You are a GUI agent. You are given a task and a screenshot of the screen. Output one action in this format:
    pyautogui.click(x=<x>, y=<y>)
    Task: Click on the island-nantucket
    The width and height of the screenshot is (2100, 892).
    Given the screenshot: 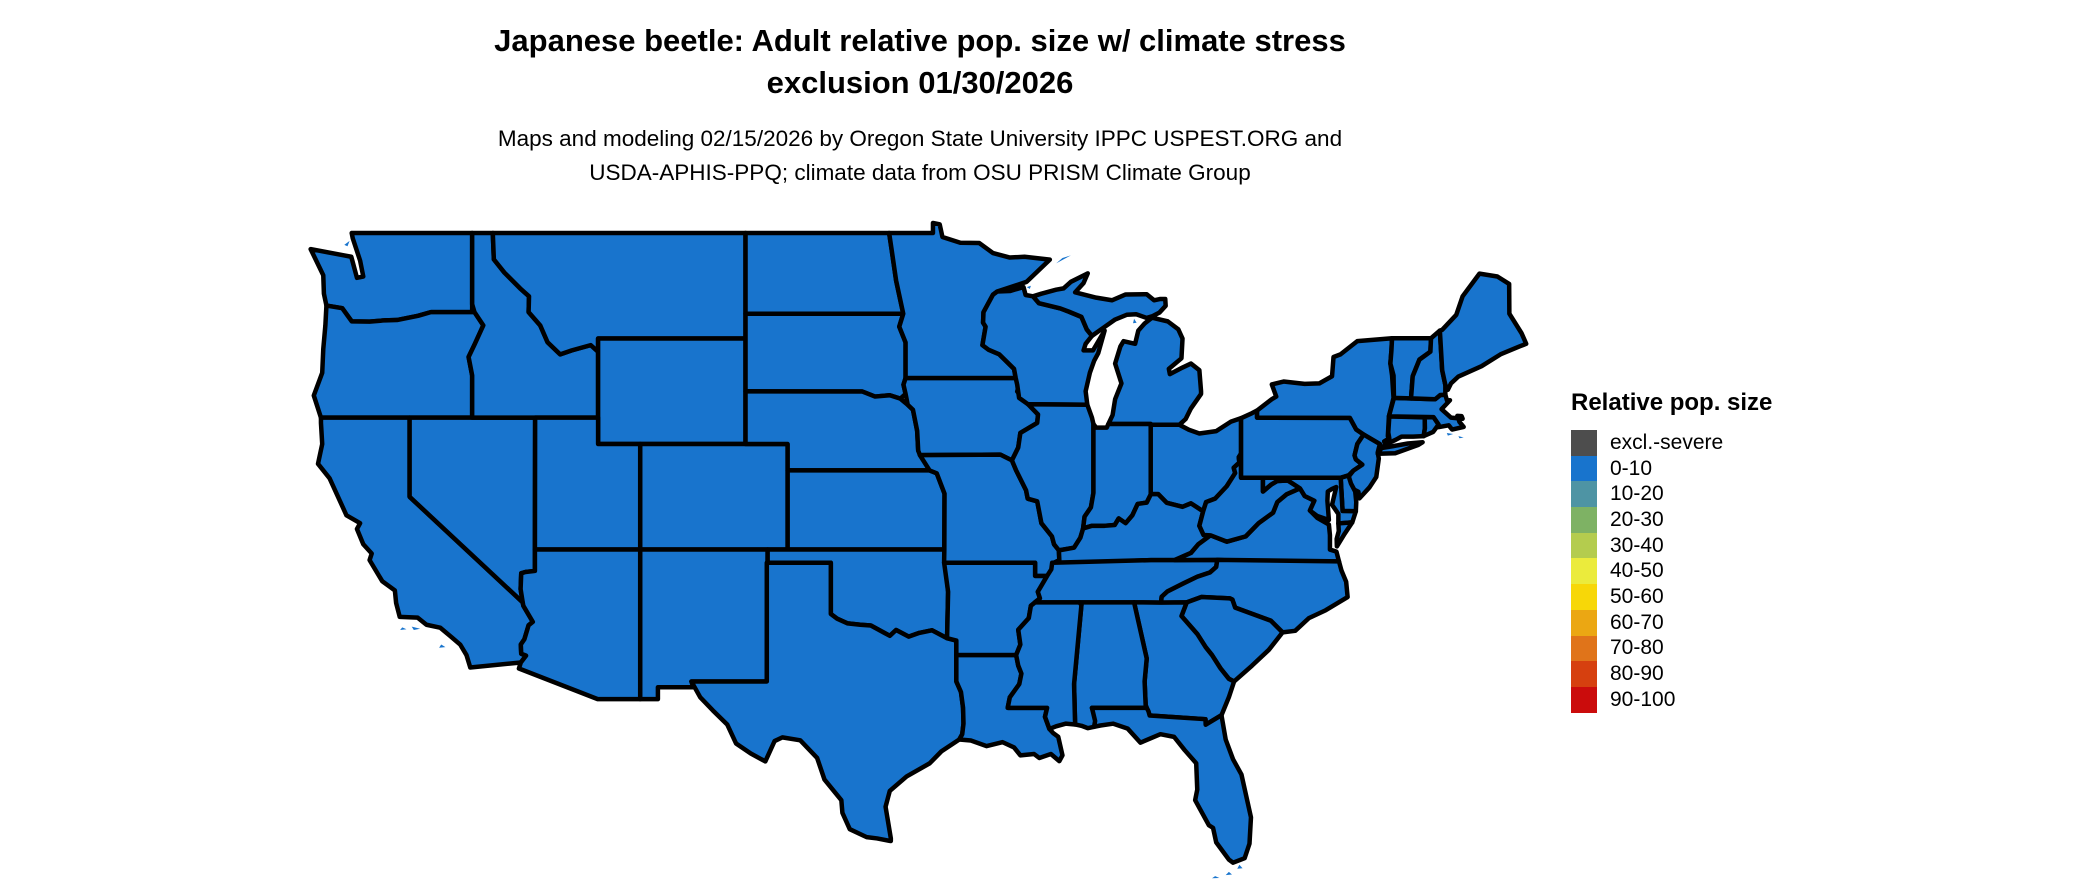 What is the action you would take?
    pyautogui.click(x=1461, y=437)
    